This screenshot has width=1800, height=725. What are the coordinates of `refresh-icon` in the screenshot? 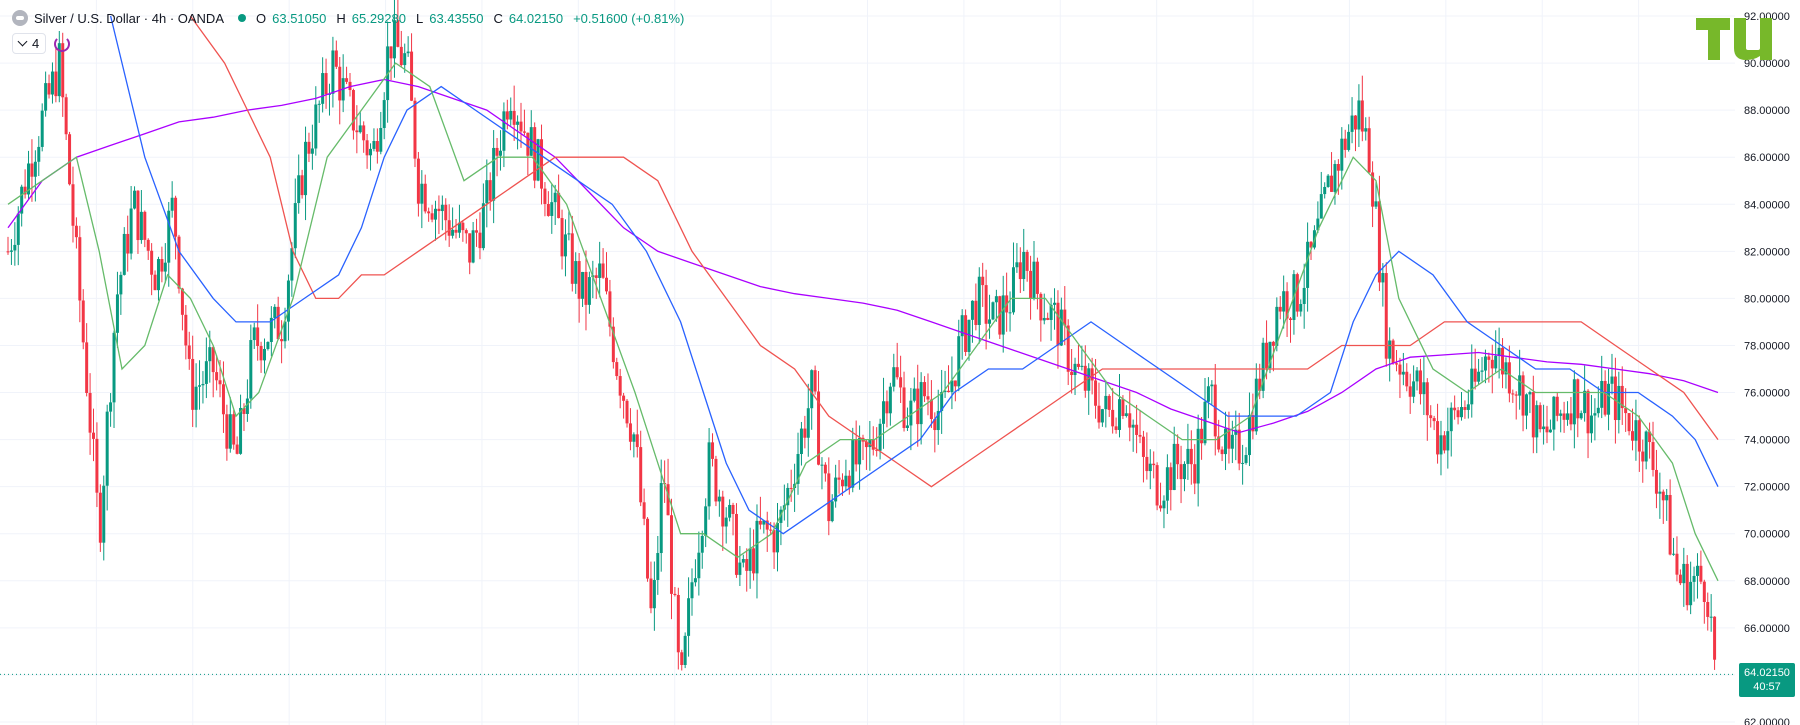 It's located at (62, 43).